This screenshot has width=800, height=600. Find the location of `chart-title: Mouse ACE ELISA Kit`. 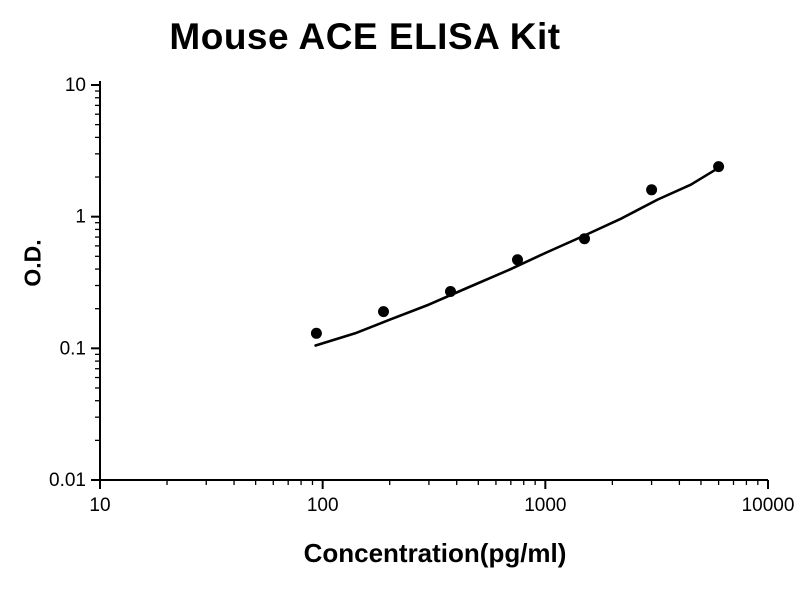

chart-title: Mouse ACE ELISA Kit is located at coordinates (365, 36).